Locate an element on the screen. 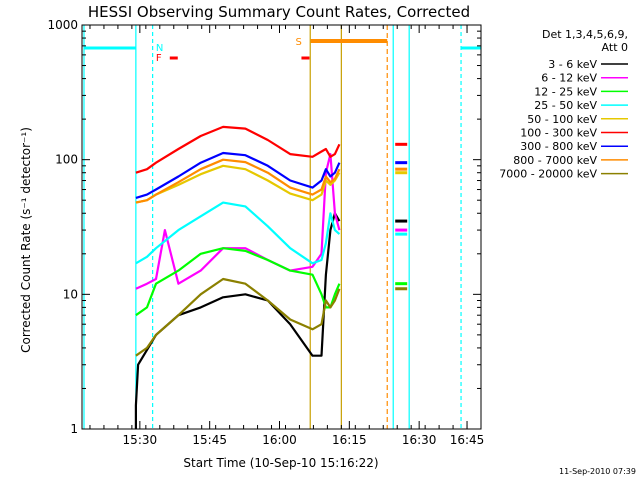 The image size is (640, 480). y-tick-label: 10 is located at coordinates (70, 294).